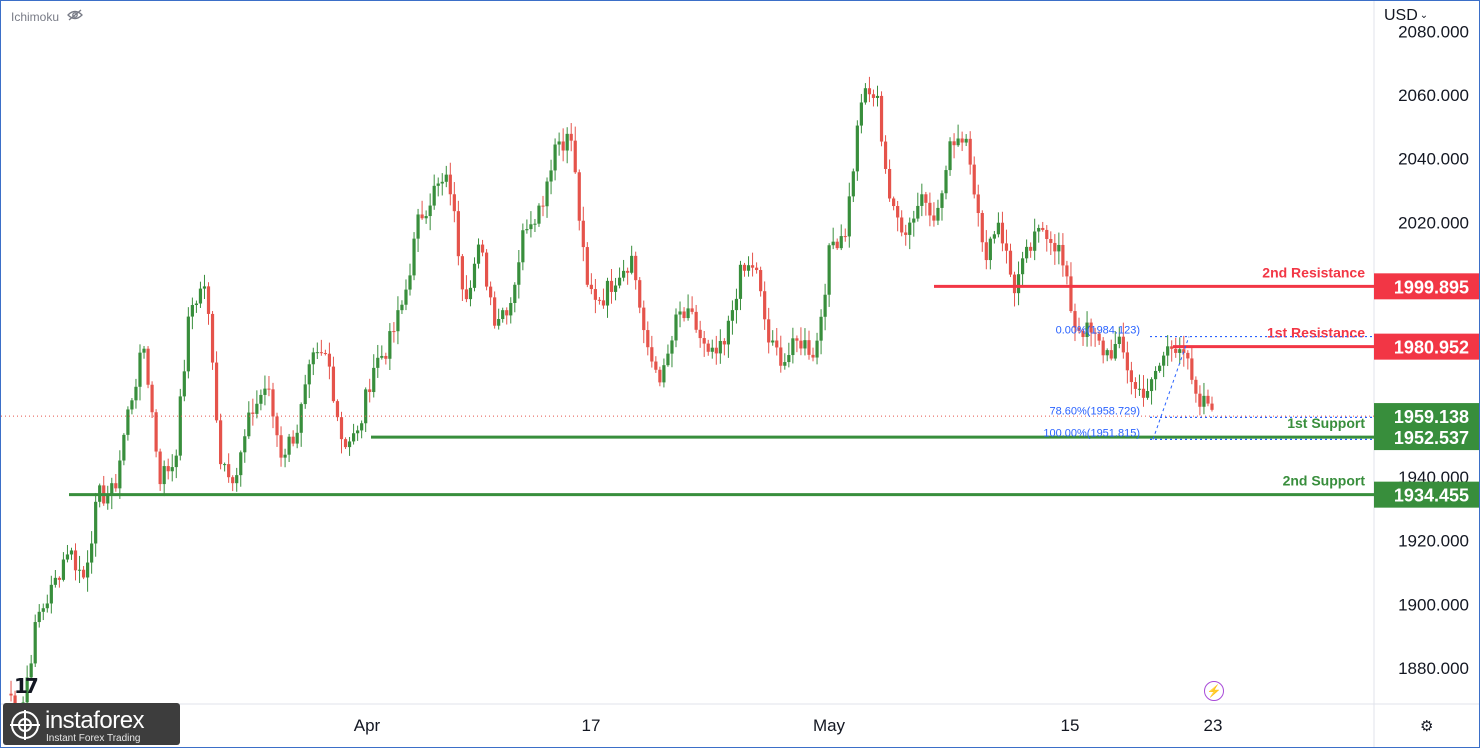 The image size is (1480, 748). Describe the element at coordinates (1433, 95) in the screenshot. I see `y-tick-label: 2060.000` at that location.